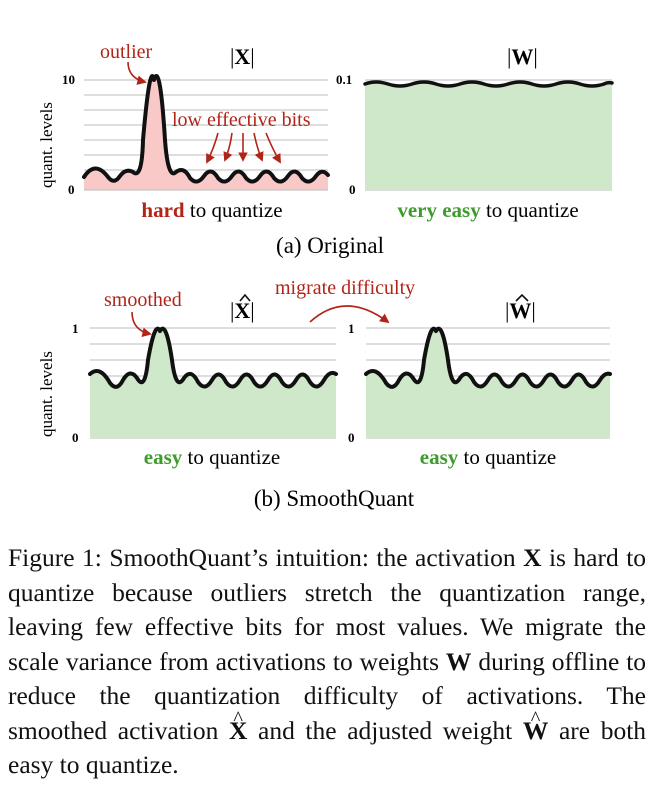 The image size is (653, 805). Describe the element at coordinates (75, 328) in the screenshot. I see `panel-b-x-ymax: 1` at that location.